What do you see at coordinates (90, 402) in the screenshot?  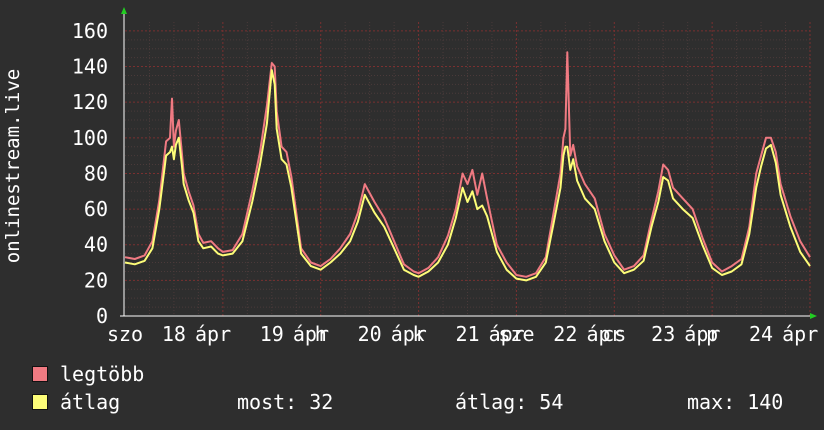 I see `legend-label-avg: átlag` at bounding box center [90, 402].